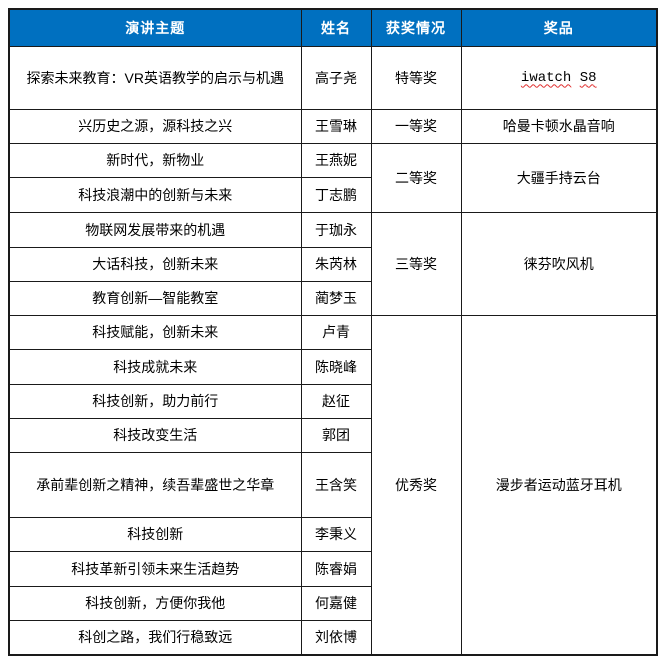 The width and height of the screenshot is (665, 661). I want to click on table-row: 承前辈创新之精神，续吾辈盛世之华章 王含笑, so click(332, 484).